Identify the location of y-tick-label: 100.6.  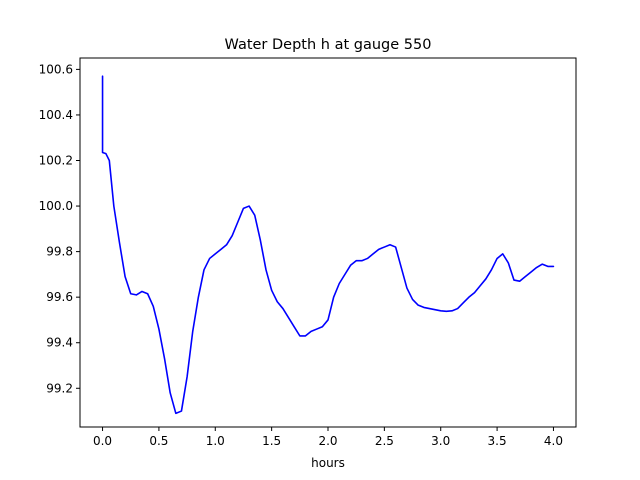
(56, 69).